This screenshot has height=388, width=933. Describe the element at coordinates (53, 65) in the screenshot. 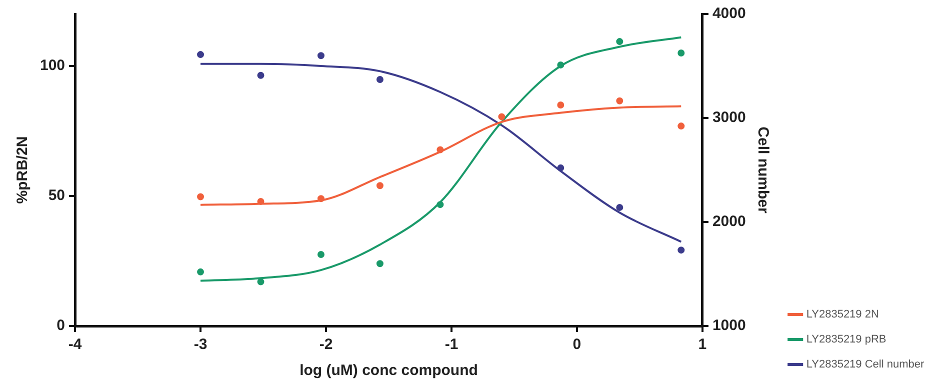

I see `y-tick-label: 100` at that location.